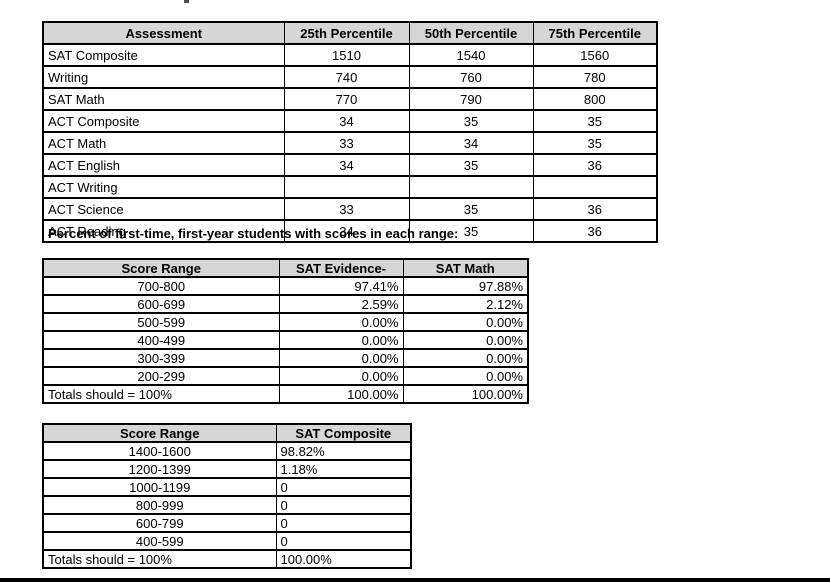 This screenshot has height=587, width=830. What do you see at coordinates (163, 77) in the screenshot?
I see `assessment-label: Writing` at bounding box center [163, 77].